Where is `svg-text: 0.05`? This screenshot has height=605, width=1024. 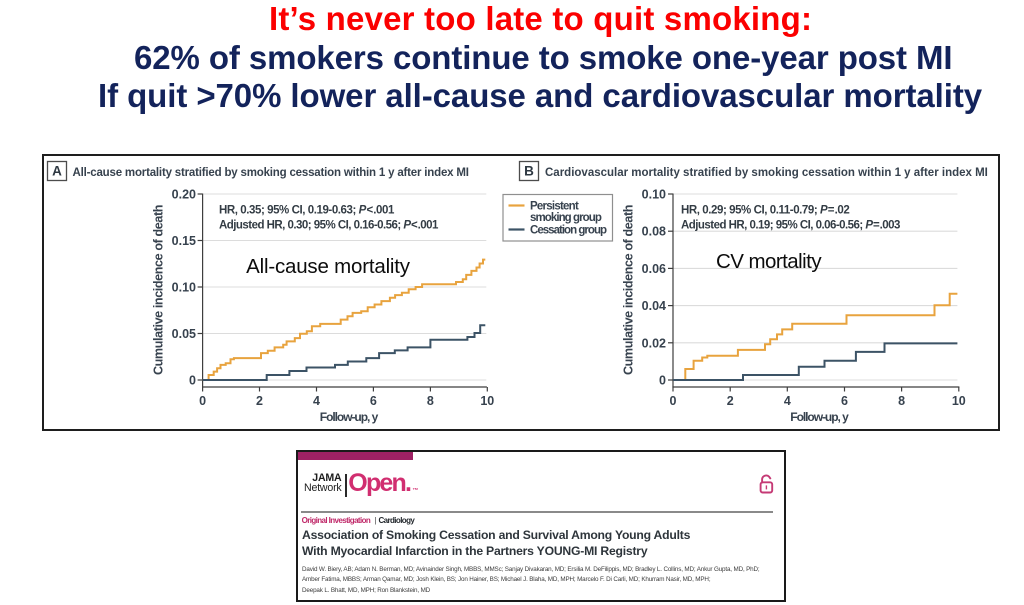
svg-text: 0.05 is located at coordinates (184, 334).